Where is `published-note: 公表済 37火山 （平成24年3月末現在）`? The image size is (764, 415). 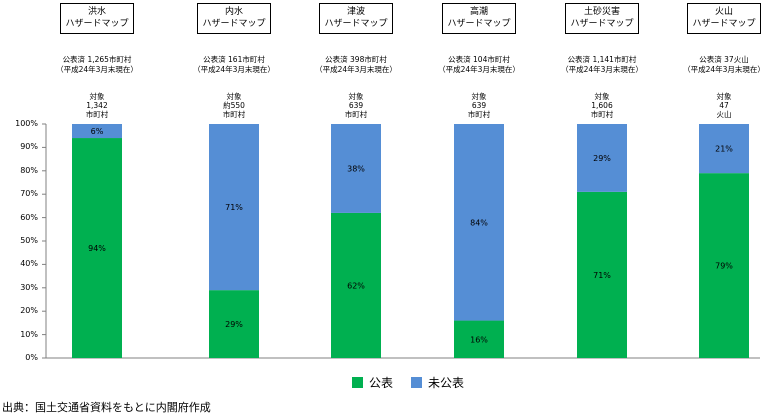 published-note: 公表済 37火山 （平成24年3月末現在） is located at coordinates (713, 65).